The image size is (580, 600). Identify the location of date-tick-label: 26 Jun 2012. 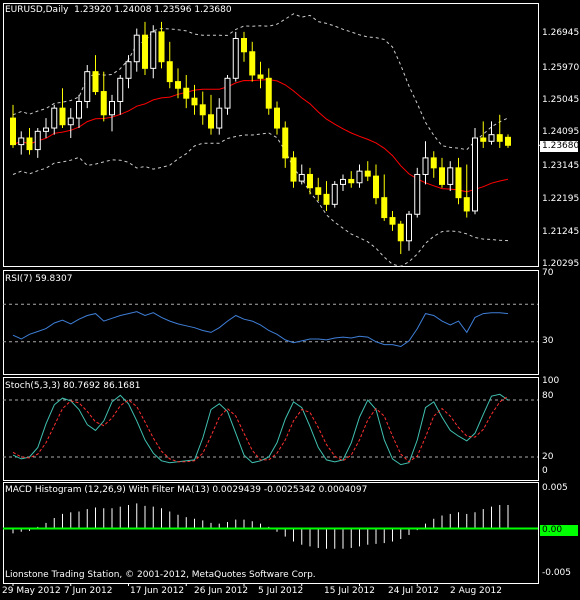
(221, 591).